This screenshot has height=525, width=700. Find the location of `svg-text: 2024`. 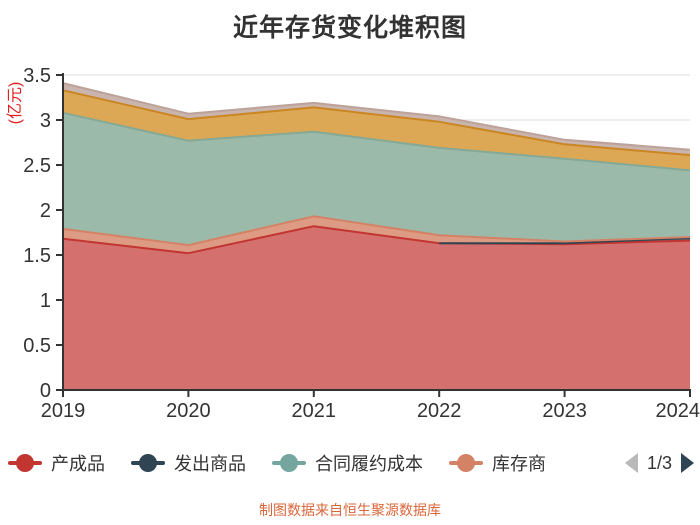

svg-text: 2024 is located at coordinates (678, 411).